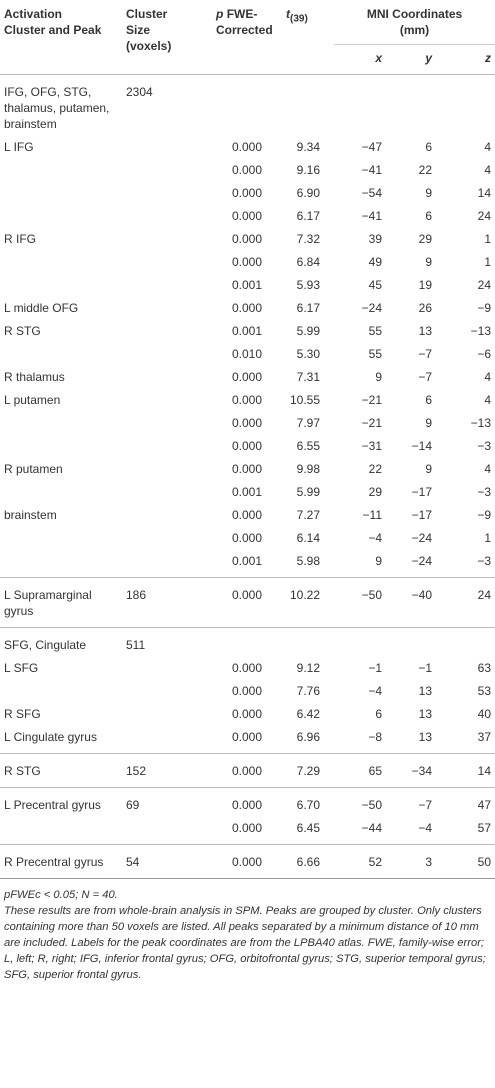 This screenshot has height=1088, width=495. I want to click on z-coord: 37, so click(484, 737).